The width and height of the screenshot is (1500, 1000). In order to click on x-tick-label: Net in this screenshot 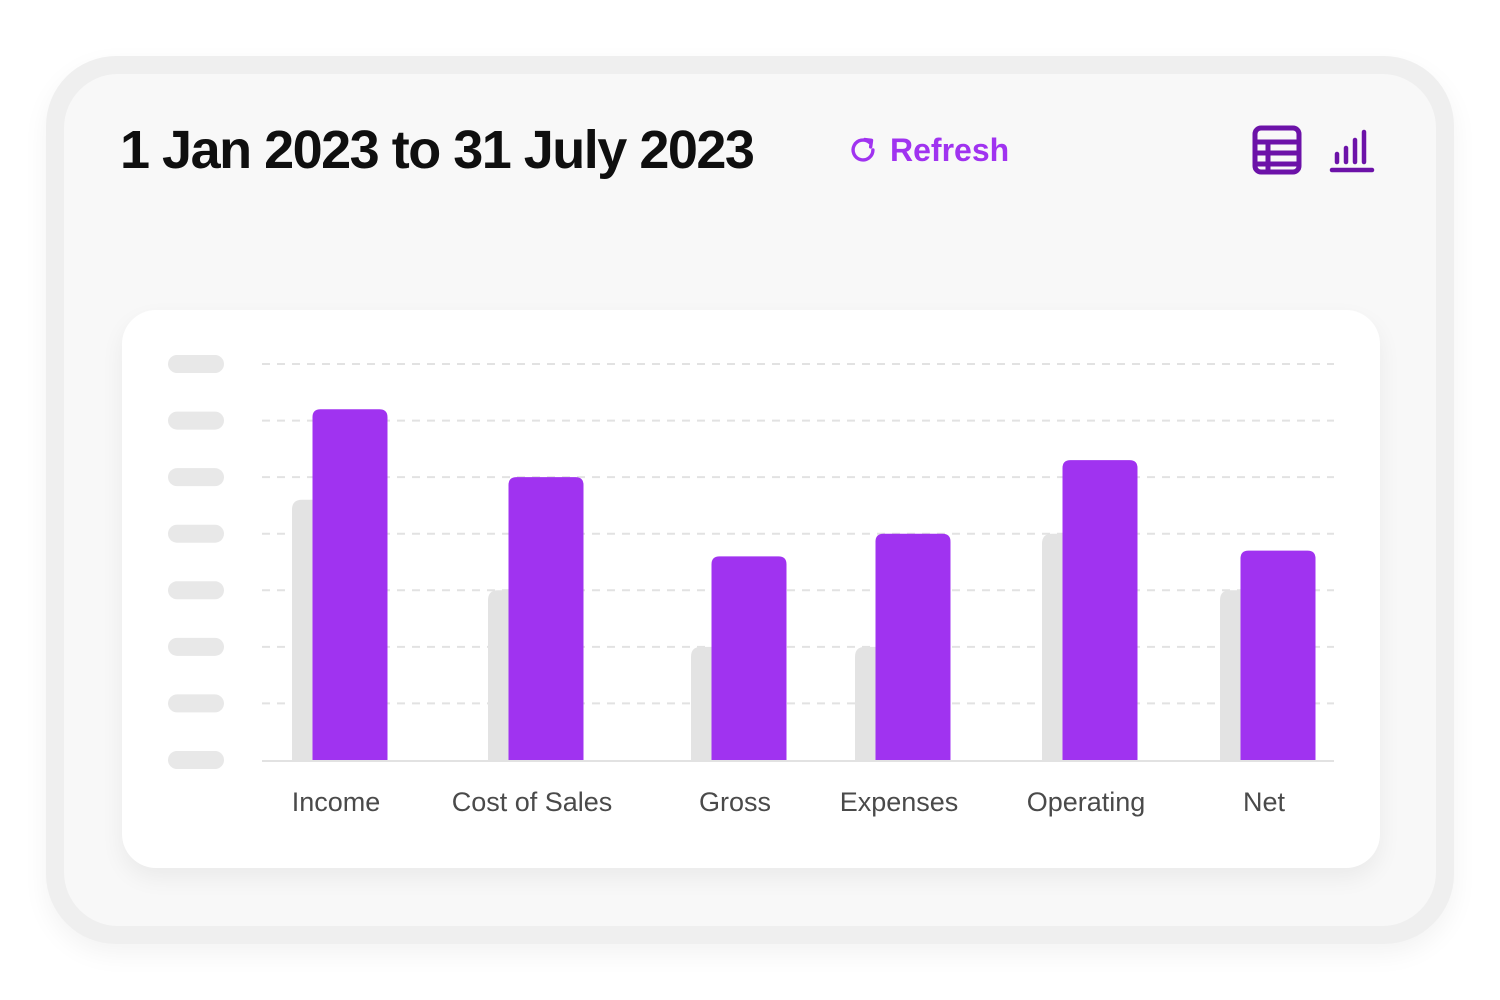, I will do `click(1264, 802)`.